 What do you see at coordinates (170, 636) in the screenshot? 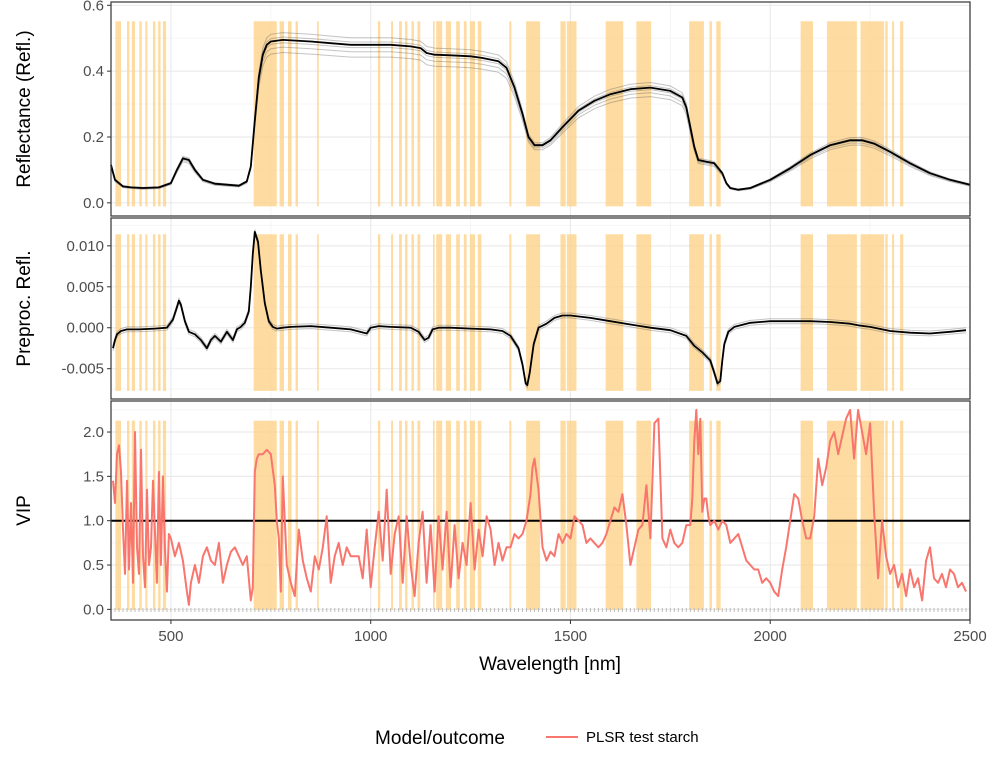
I see `x-tick-label: 500` at bounding box center [170, 636].